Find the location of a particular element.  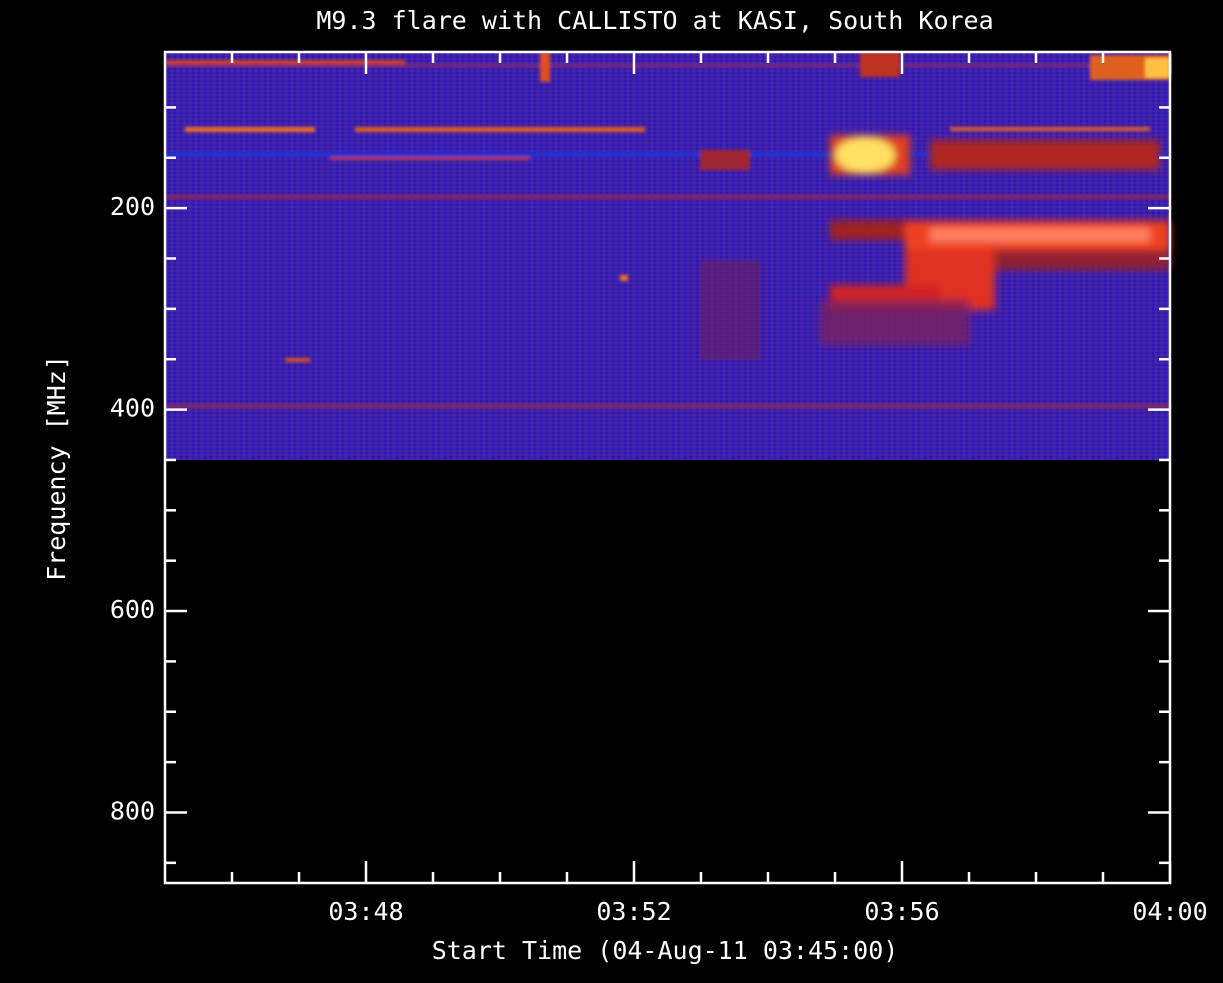

flare-emission is located at coordinates (995, 240).